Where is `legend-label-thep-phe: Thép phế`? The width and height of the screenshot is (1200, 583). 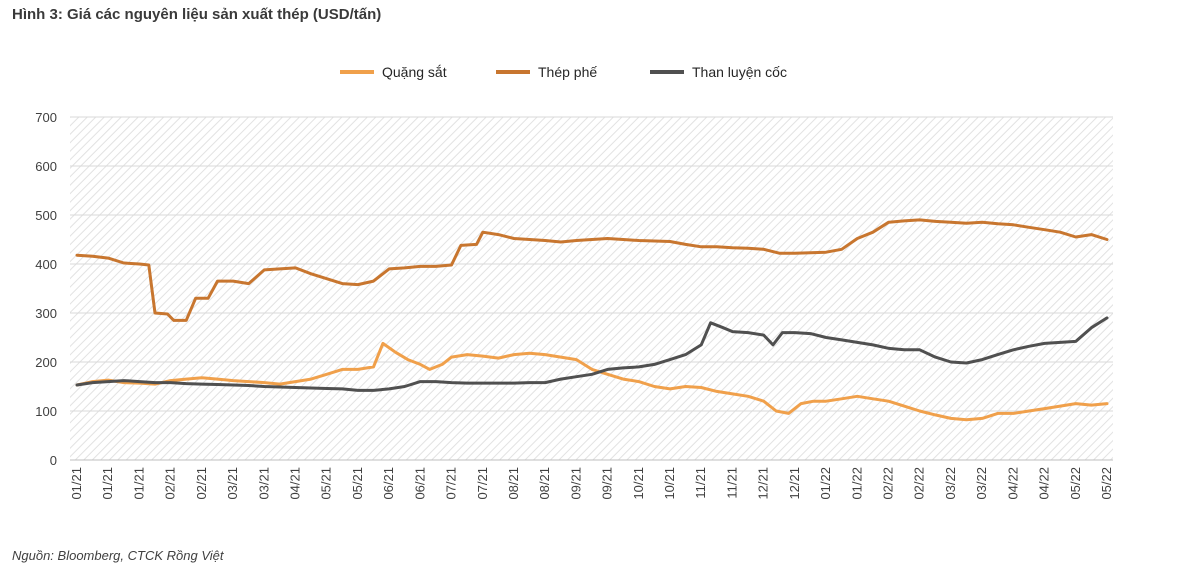 legend-label-thep-phe: Thép phế is located at coordinates (568, 72).